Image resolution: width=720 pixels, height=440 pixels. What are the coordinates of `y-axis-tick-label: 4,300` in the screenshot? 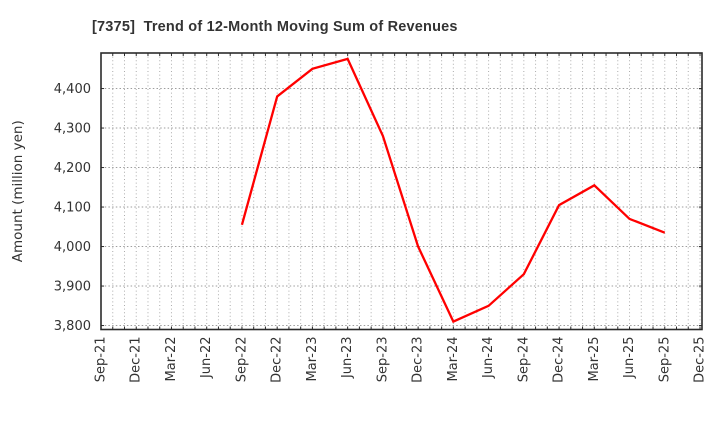 It's located at (72, 129).